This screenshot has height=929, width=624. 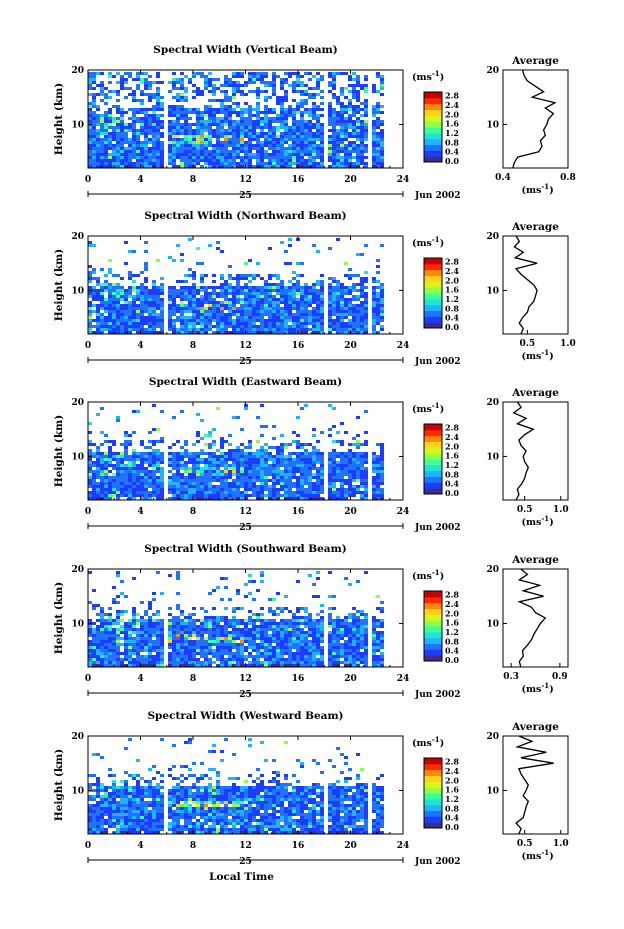 What do you see at coordinates (245, 50) in the screenshot?
I see `panel-title: Spectral Width (Vertical Beam)` at bounding box center [245, 50].